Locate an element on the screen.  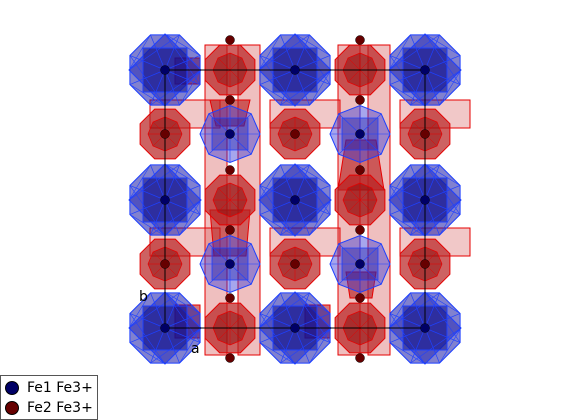
legend-item-fe2: Fe2 Fe3+ is located at coordinates (49, 408).